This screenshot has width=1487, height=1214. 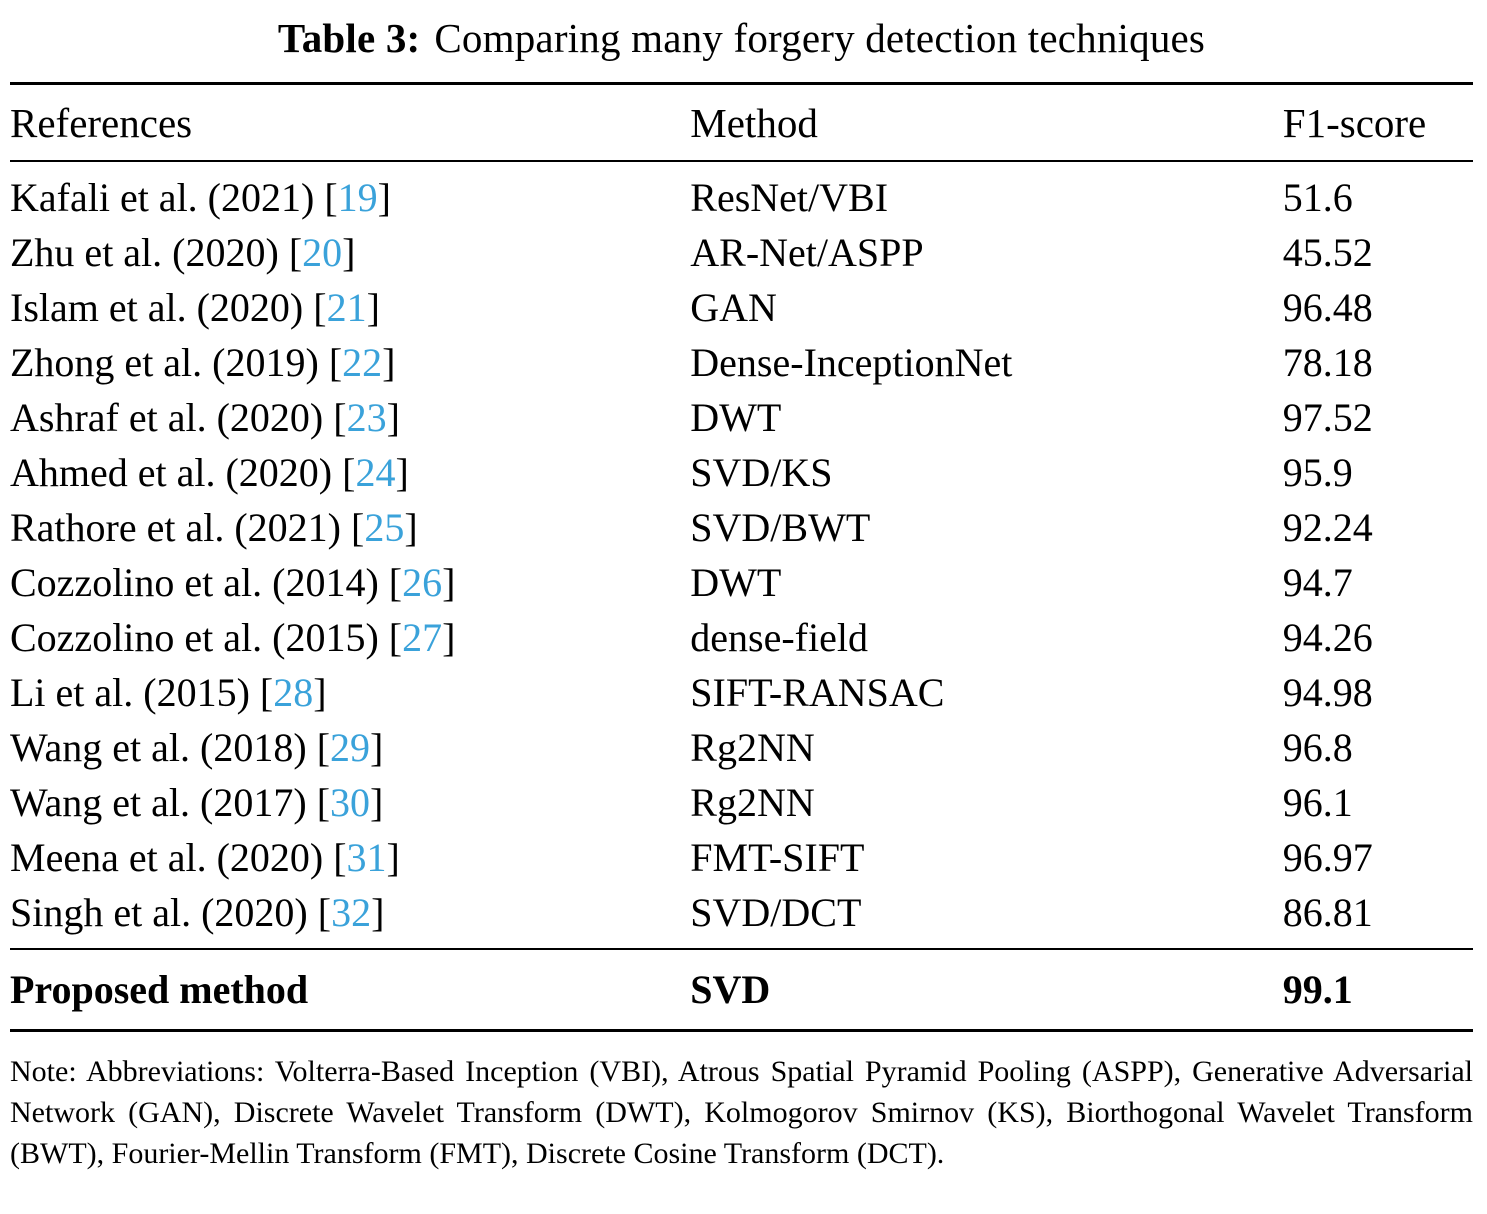 I want to click on table-row: Proposed method SVD 99.1, so click(x=741, y=990).